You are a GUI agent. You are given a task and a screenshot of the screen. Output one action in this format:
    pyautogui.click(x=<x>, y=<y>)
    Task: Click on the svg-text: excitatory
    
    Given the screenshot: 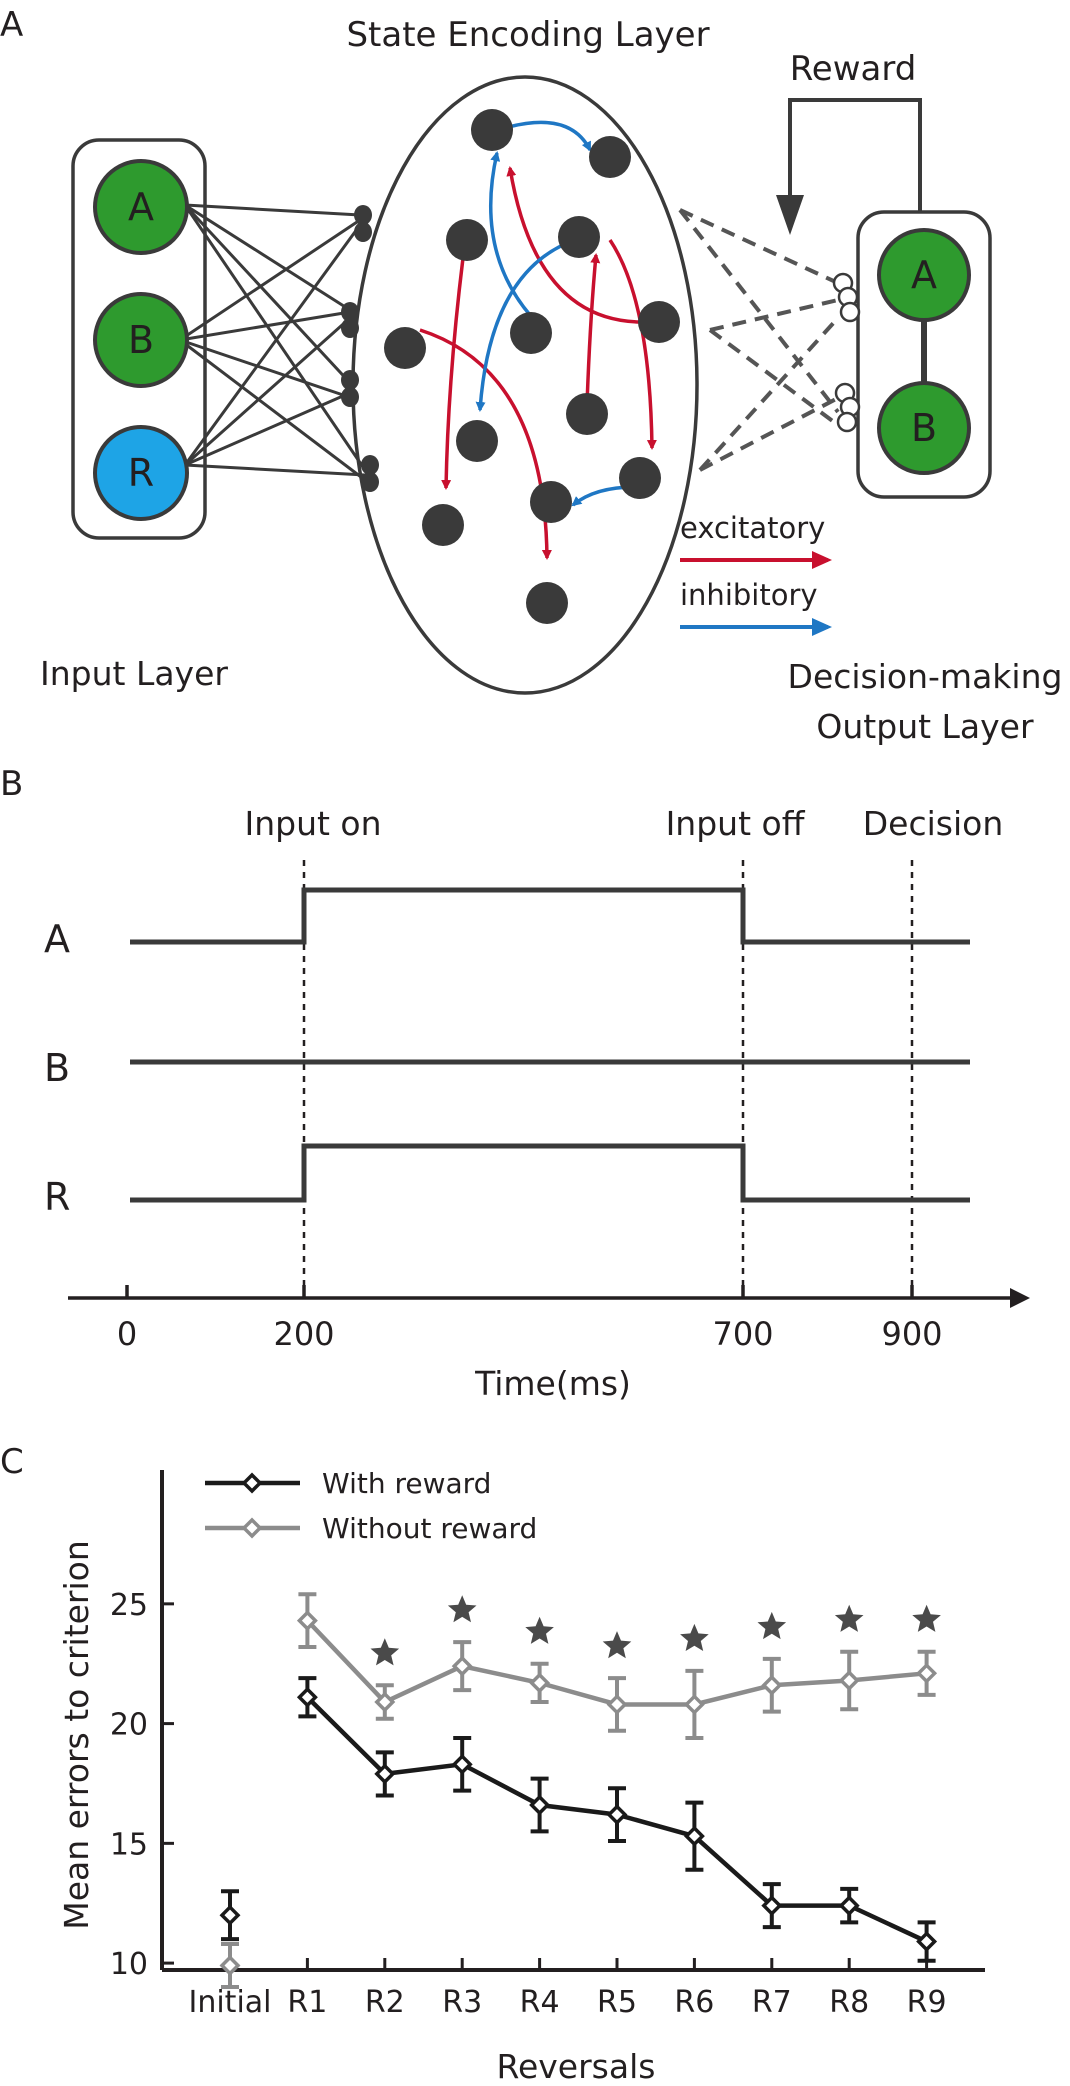 What is the action you would take?
    pyautogui.click(x=752, y=528)
    